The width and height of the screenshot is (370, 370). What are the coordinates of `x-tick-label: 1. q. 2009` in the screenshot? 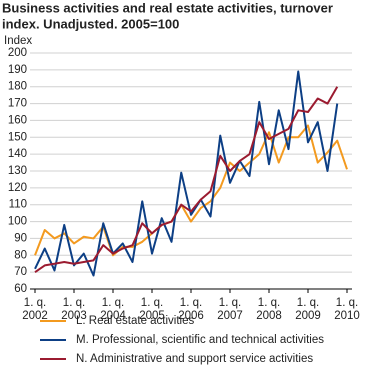 It's located at (308, 309).